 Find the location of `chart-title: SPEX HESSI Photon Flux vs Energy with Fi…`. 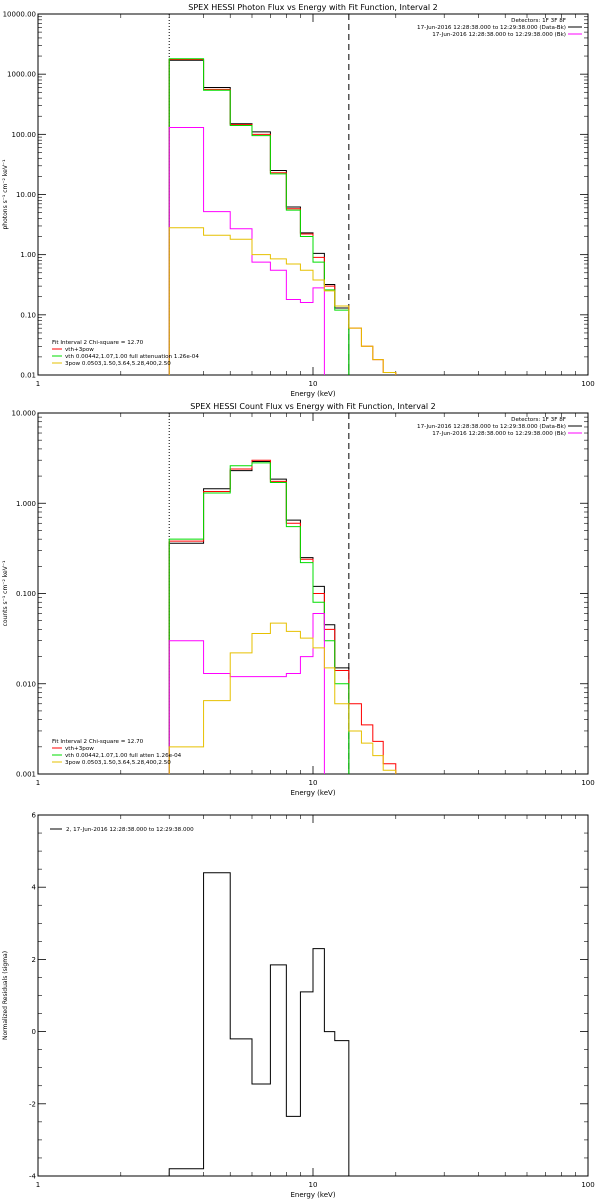

chart-title: SPEX HESSI Photon Flux vs Energy with Fi… is located at coordinates (313, 7).